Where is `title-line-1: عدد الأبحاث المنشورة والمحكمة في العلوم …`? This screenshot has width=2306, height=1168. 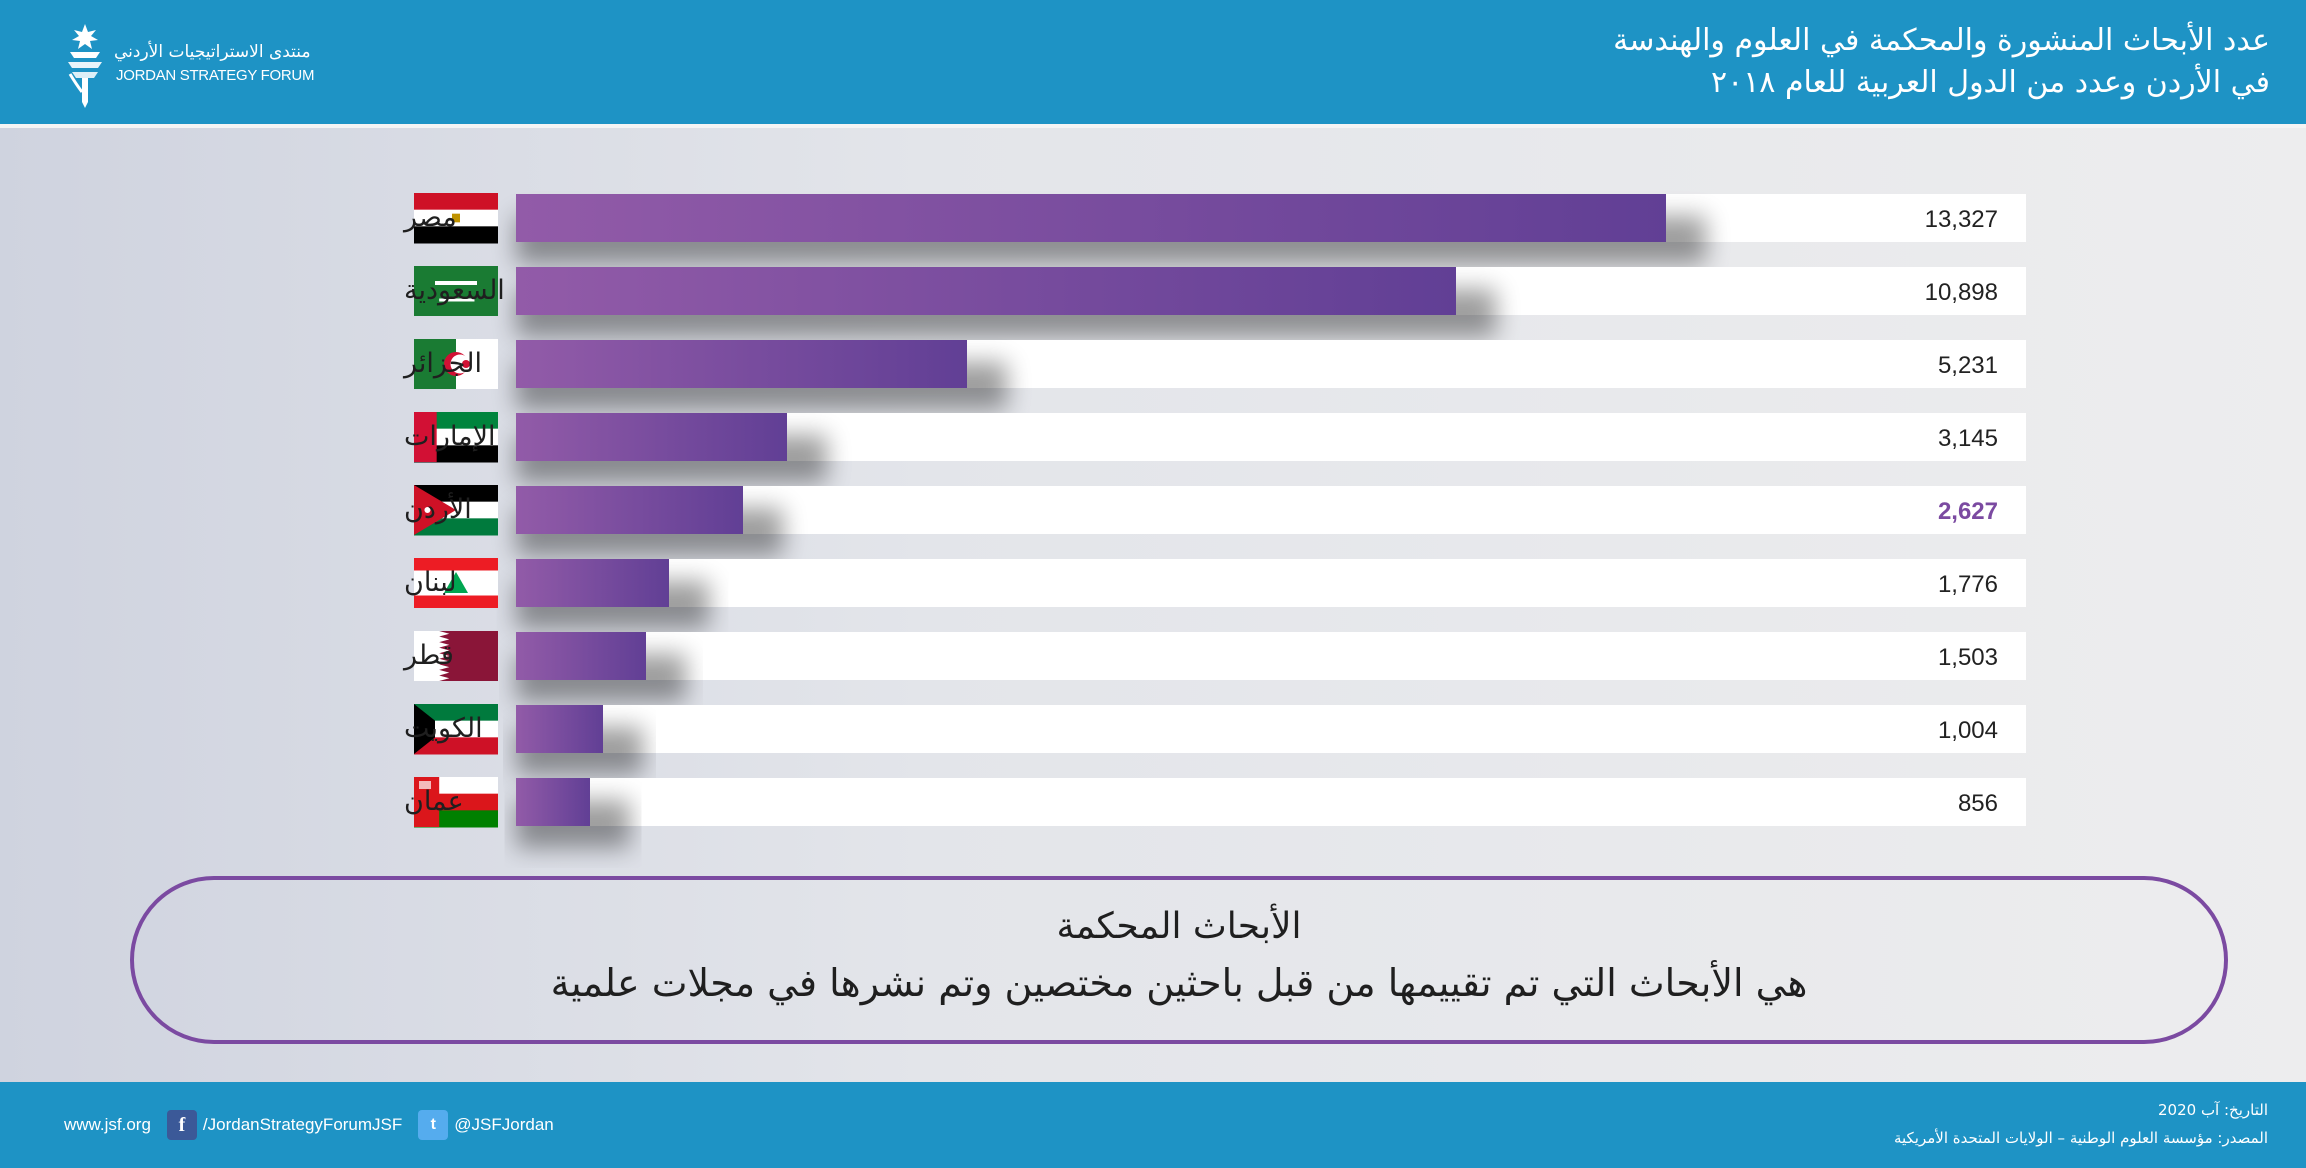
title-line-1: عدد الأبحاث المنشورة والمحكمة في العلوم … is located at coordinates (1941, 40).